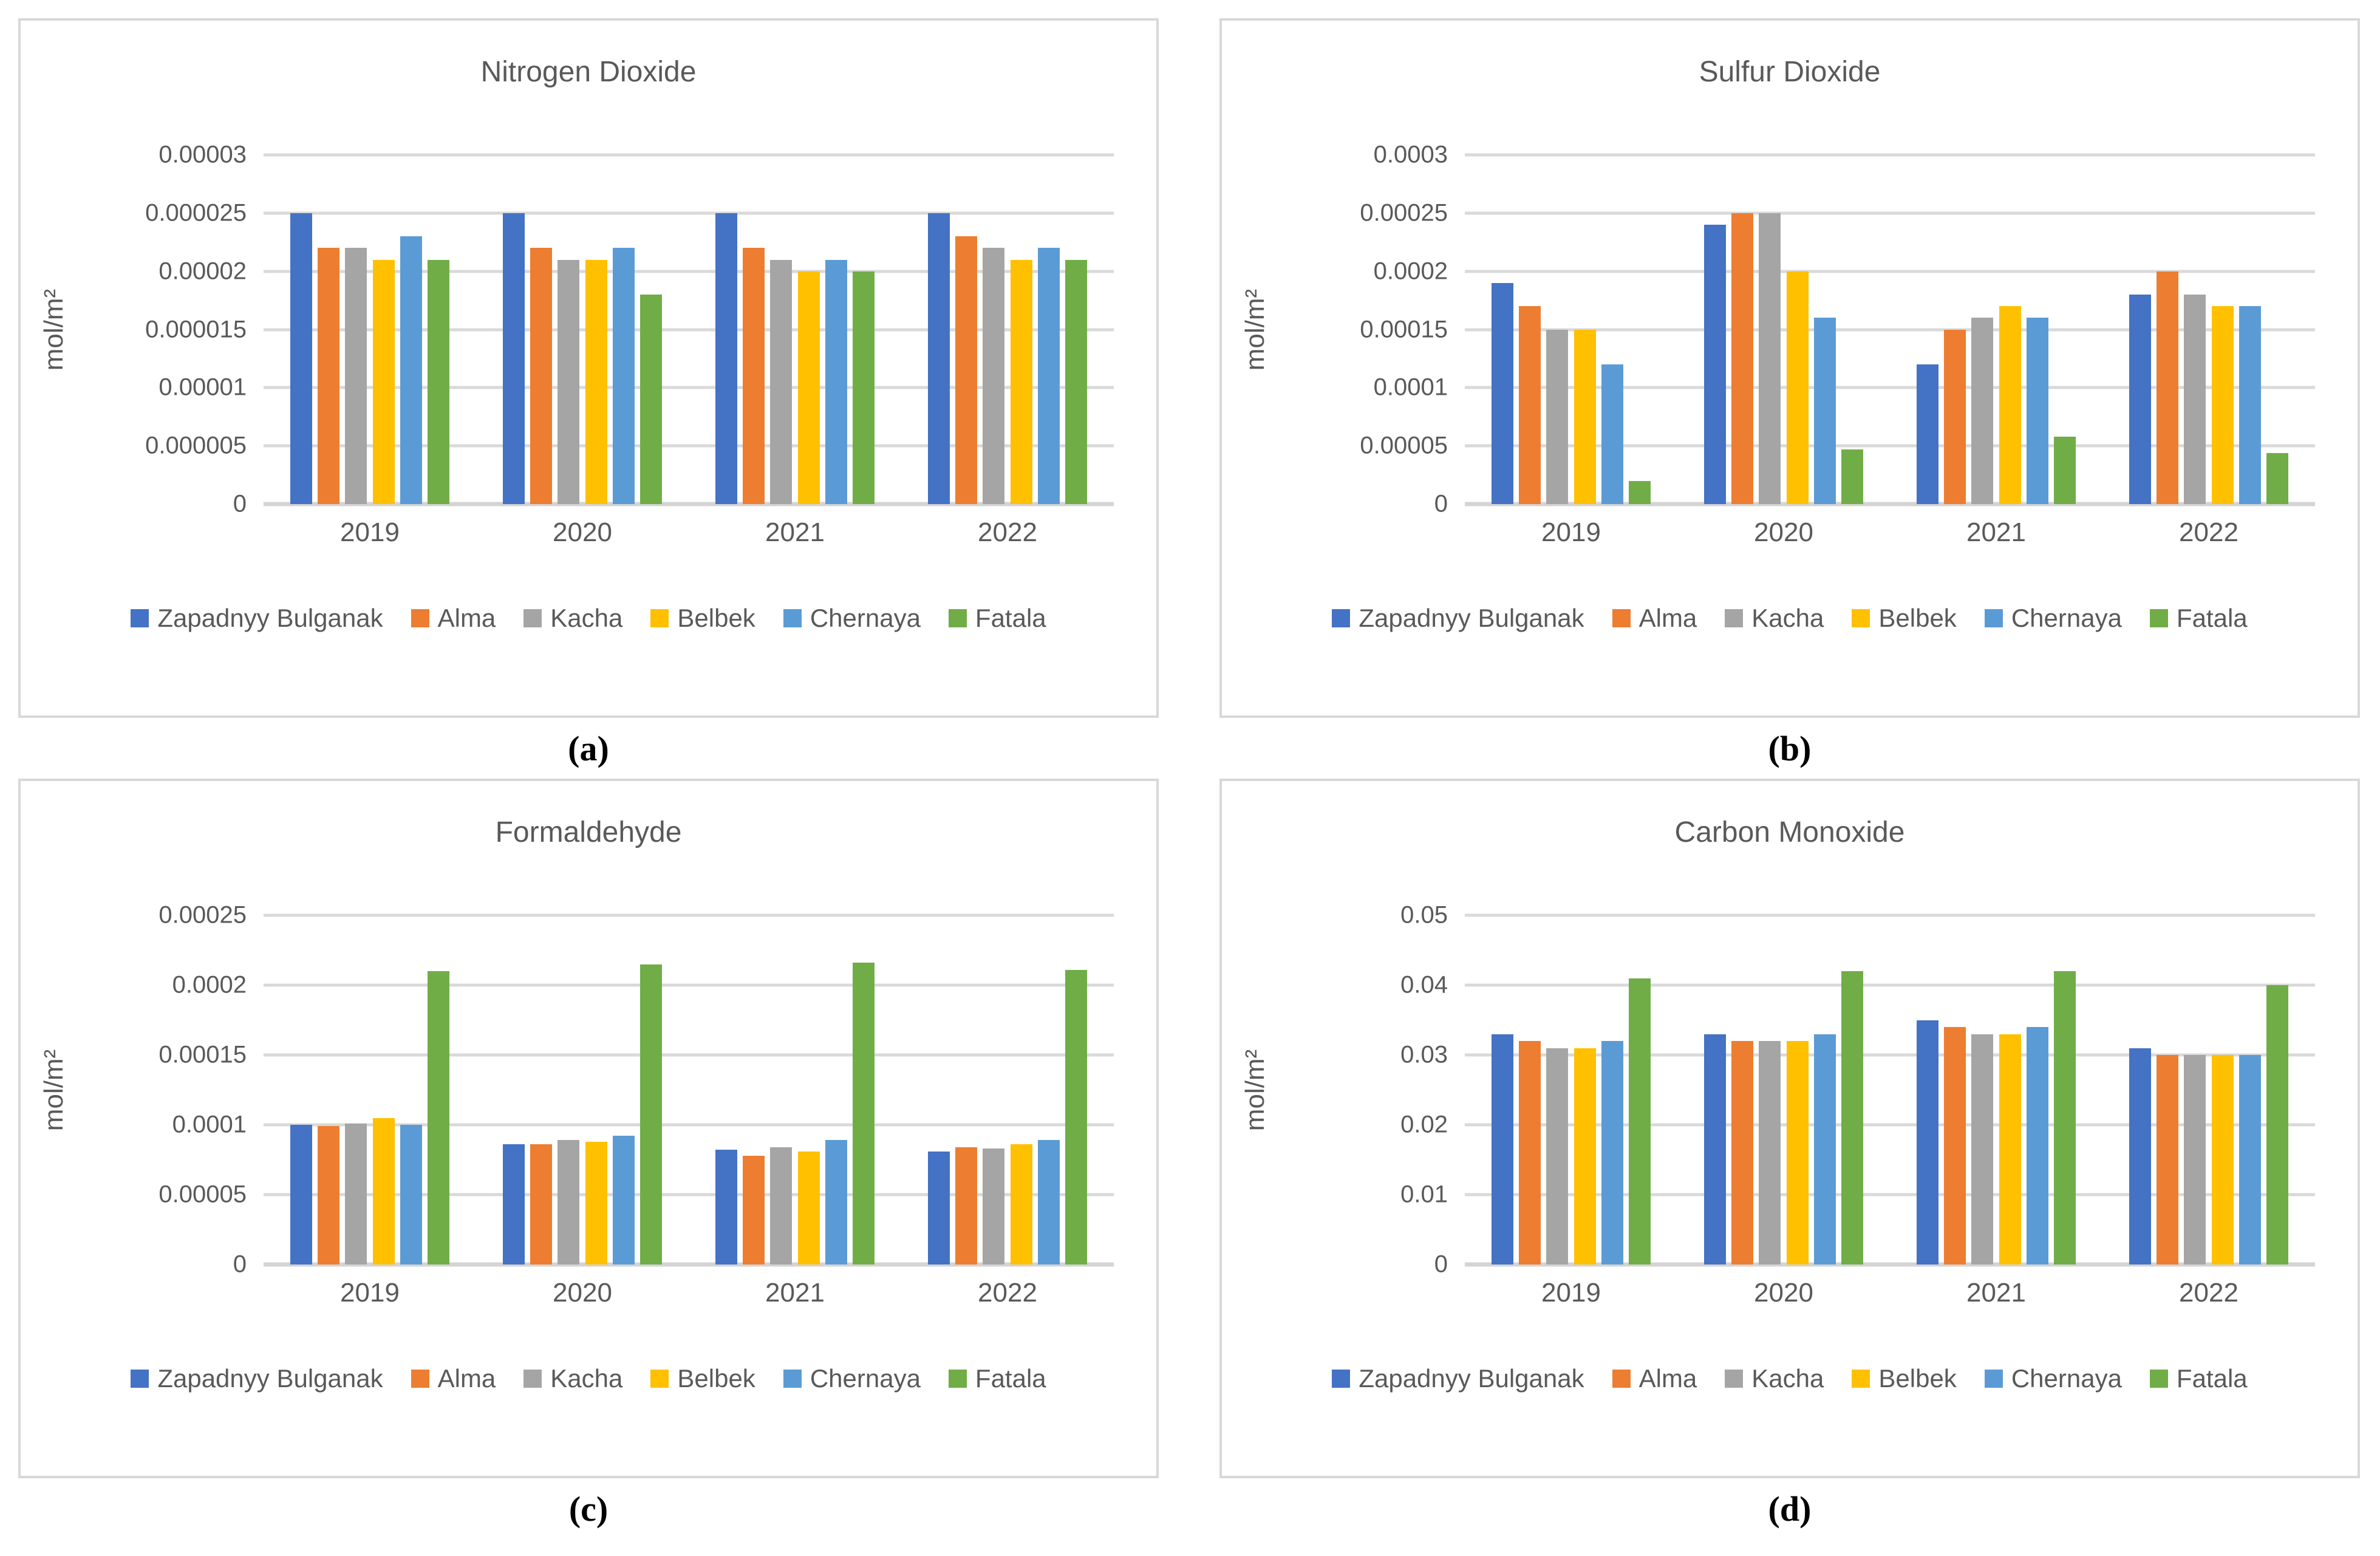 Image resolution: width=2380 pixels, height=1556 pixels. Describe the element at coordinates (203, 154) in the screenshot. I see `y-tick-label: 0.00003` at that location.